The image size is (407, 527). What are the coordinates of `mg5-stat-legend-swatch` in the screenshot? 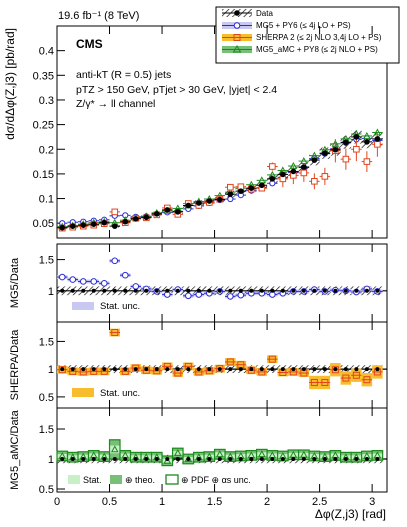 It's located at (83, 306).